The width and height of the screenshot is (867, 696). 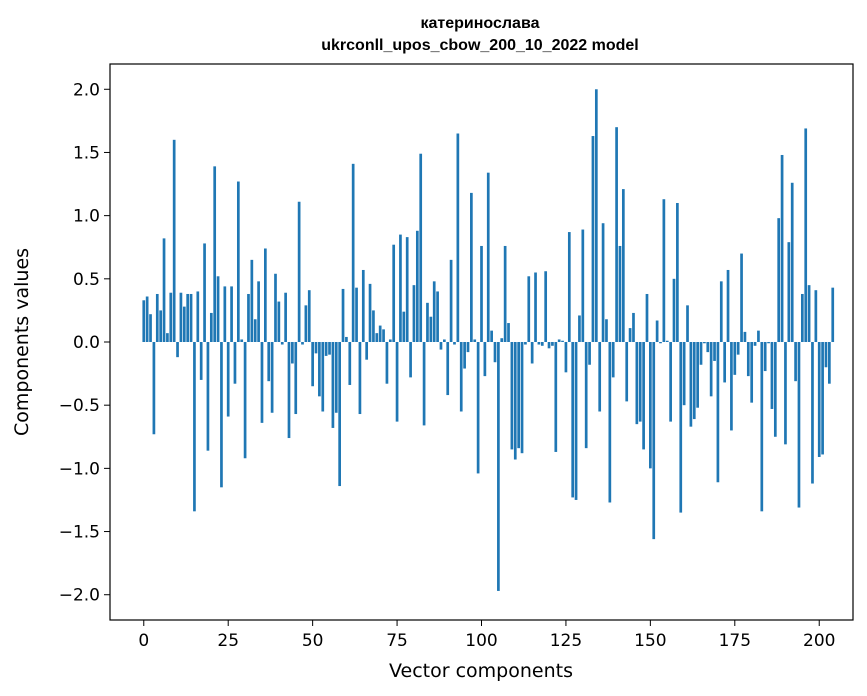 I want to click on chart-title-model: ukrconll_upos_cbow_200_10_2022 model, so click(x=479, y=45).